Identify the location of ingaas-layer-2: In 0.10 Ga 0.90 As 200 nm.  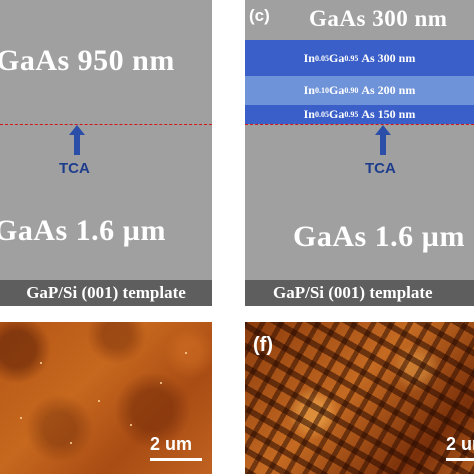
(359, 90).